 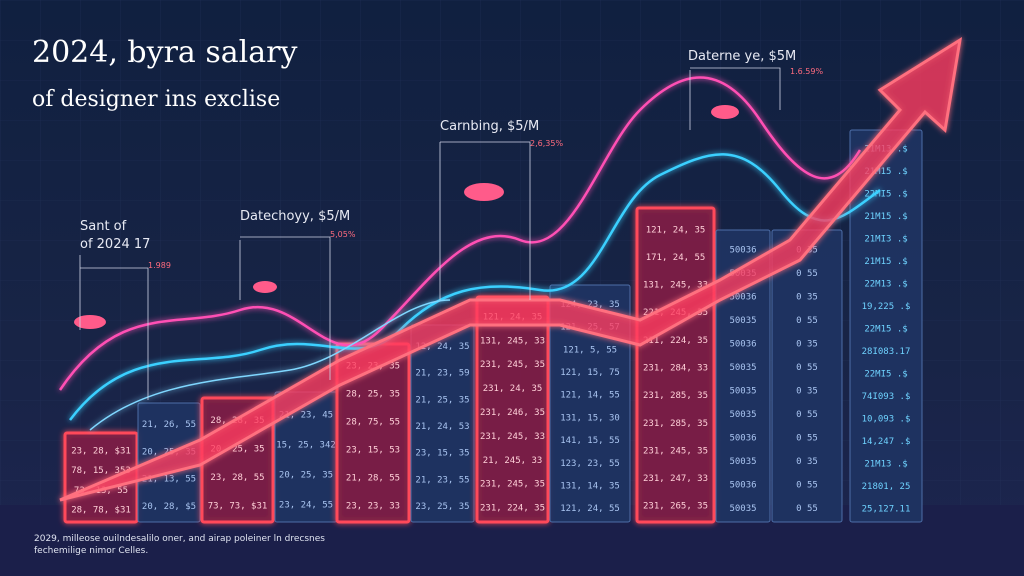 What do you see at coordinates (885, 217) in the screenshot?
I see `column-text: 21M15 .$` at bounding box center [885, 217].